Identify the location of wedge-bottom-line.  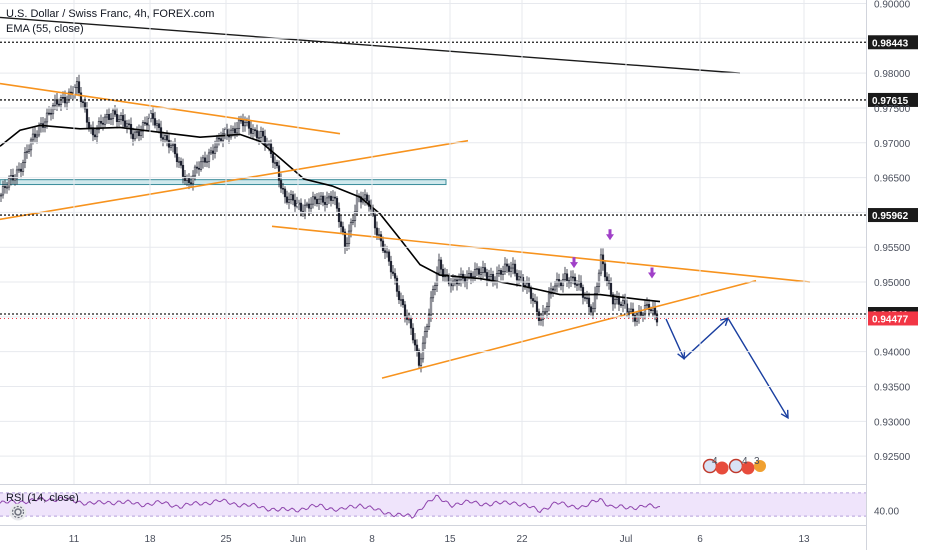
(569, 329).